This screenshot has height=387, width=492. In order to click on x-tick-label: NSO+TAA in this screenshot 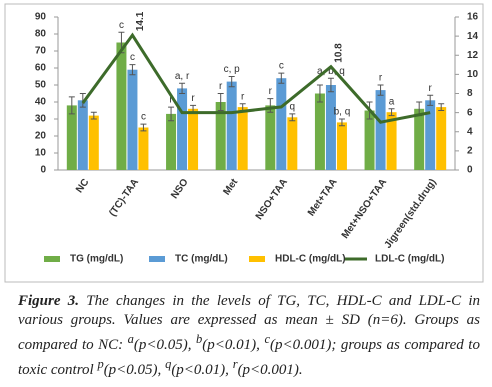, I will do `click(272, 199)`.